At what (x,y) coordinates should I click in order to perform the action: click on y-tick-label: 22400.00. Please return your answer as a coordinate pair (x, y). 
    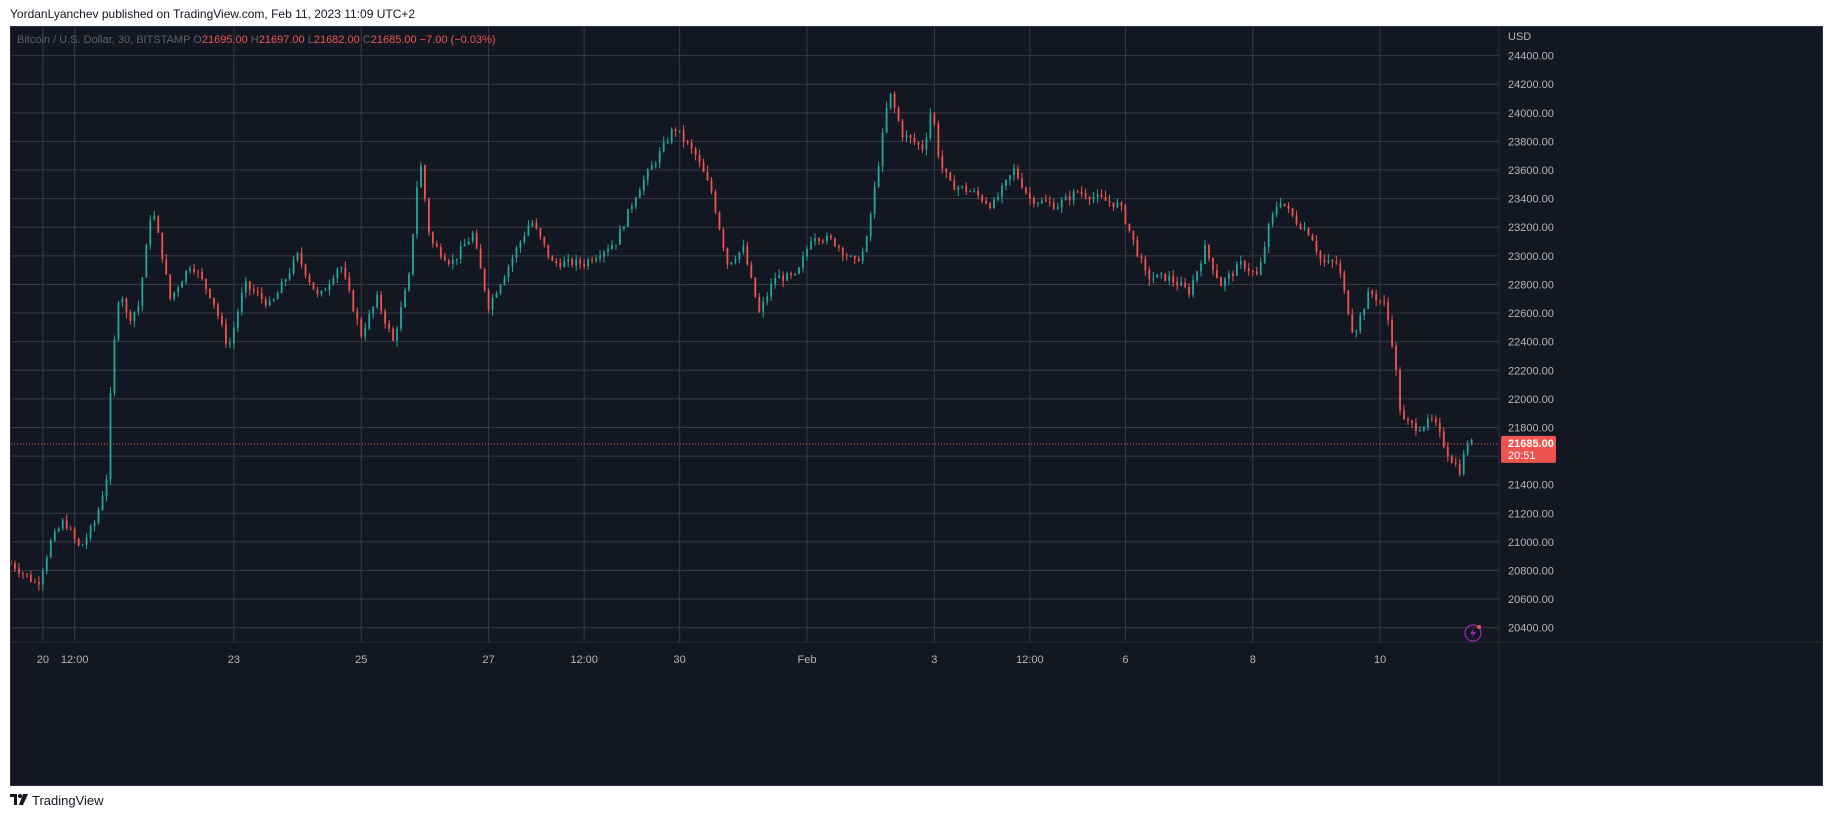
    Looking at the image, I should click on (1531, 343).